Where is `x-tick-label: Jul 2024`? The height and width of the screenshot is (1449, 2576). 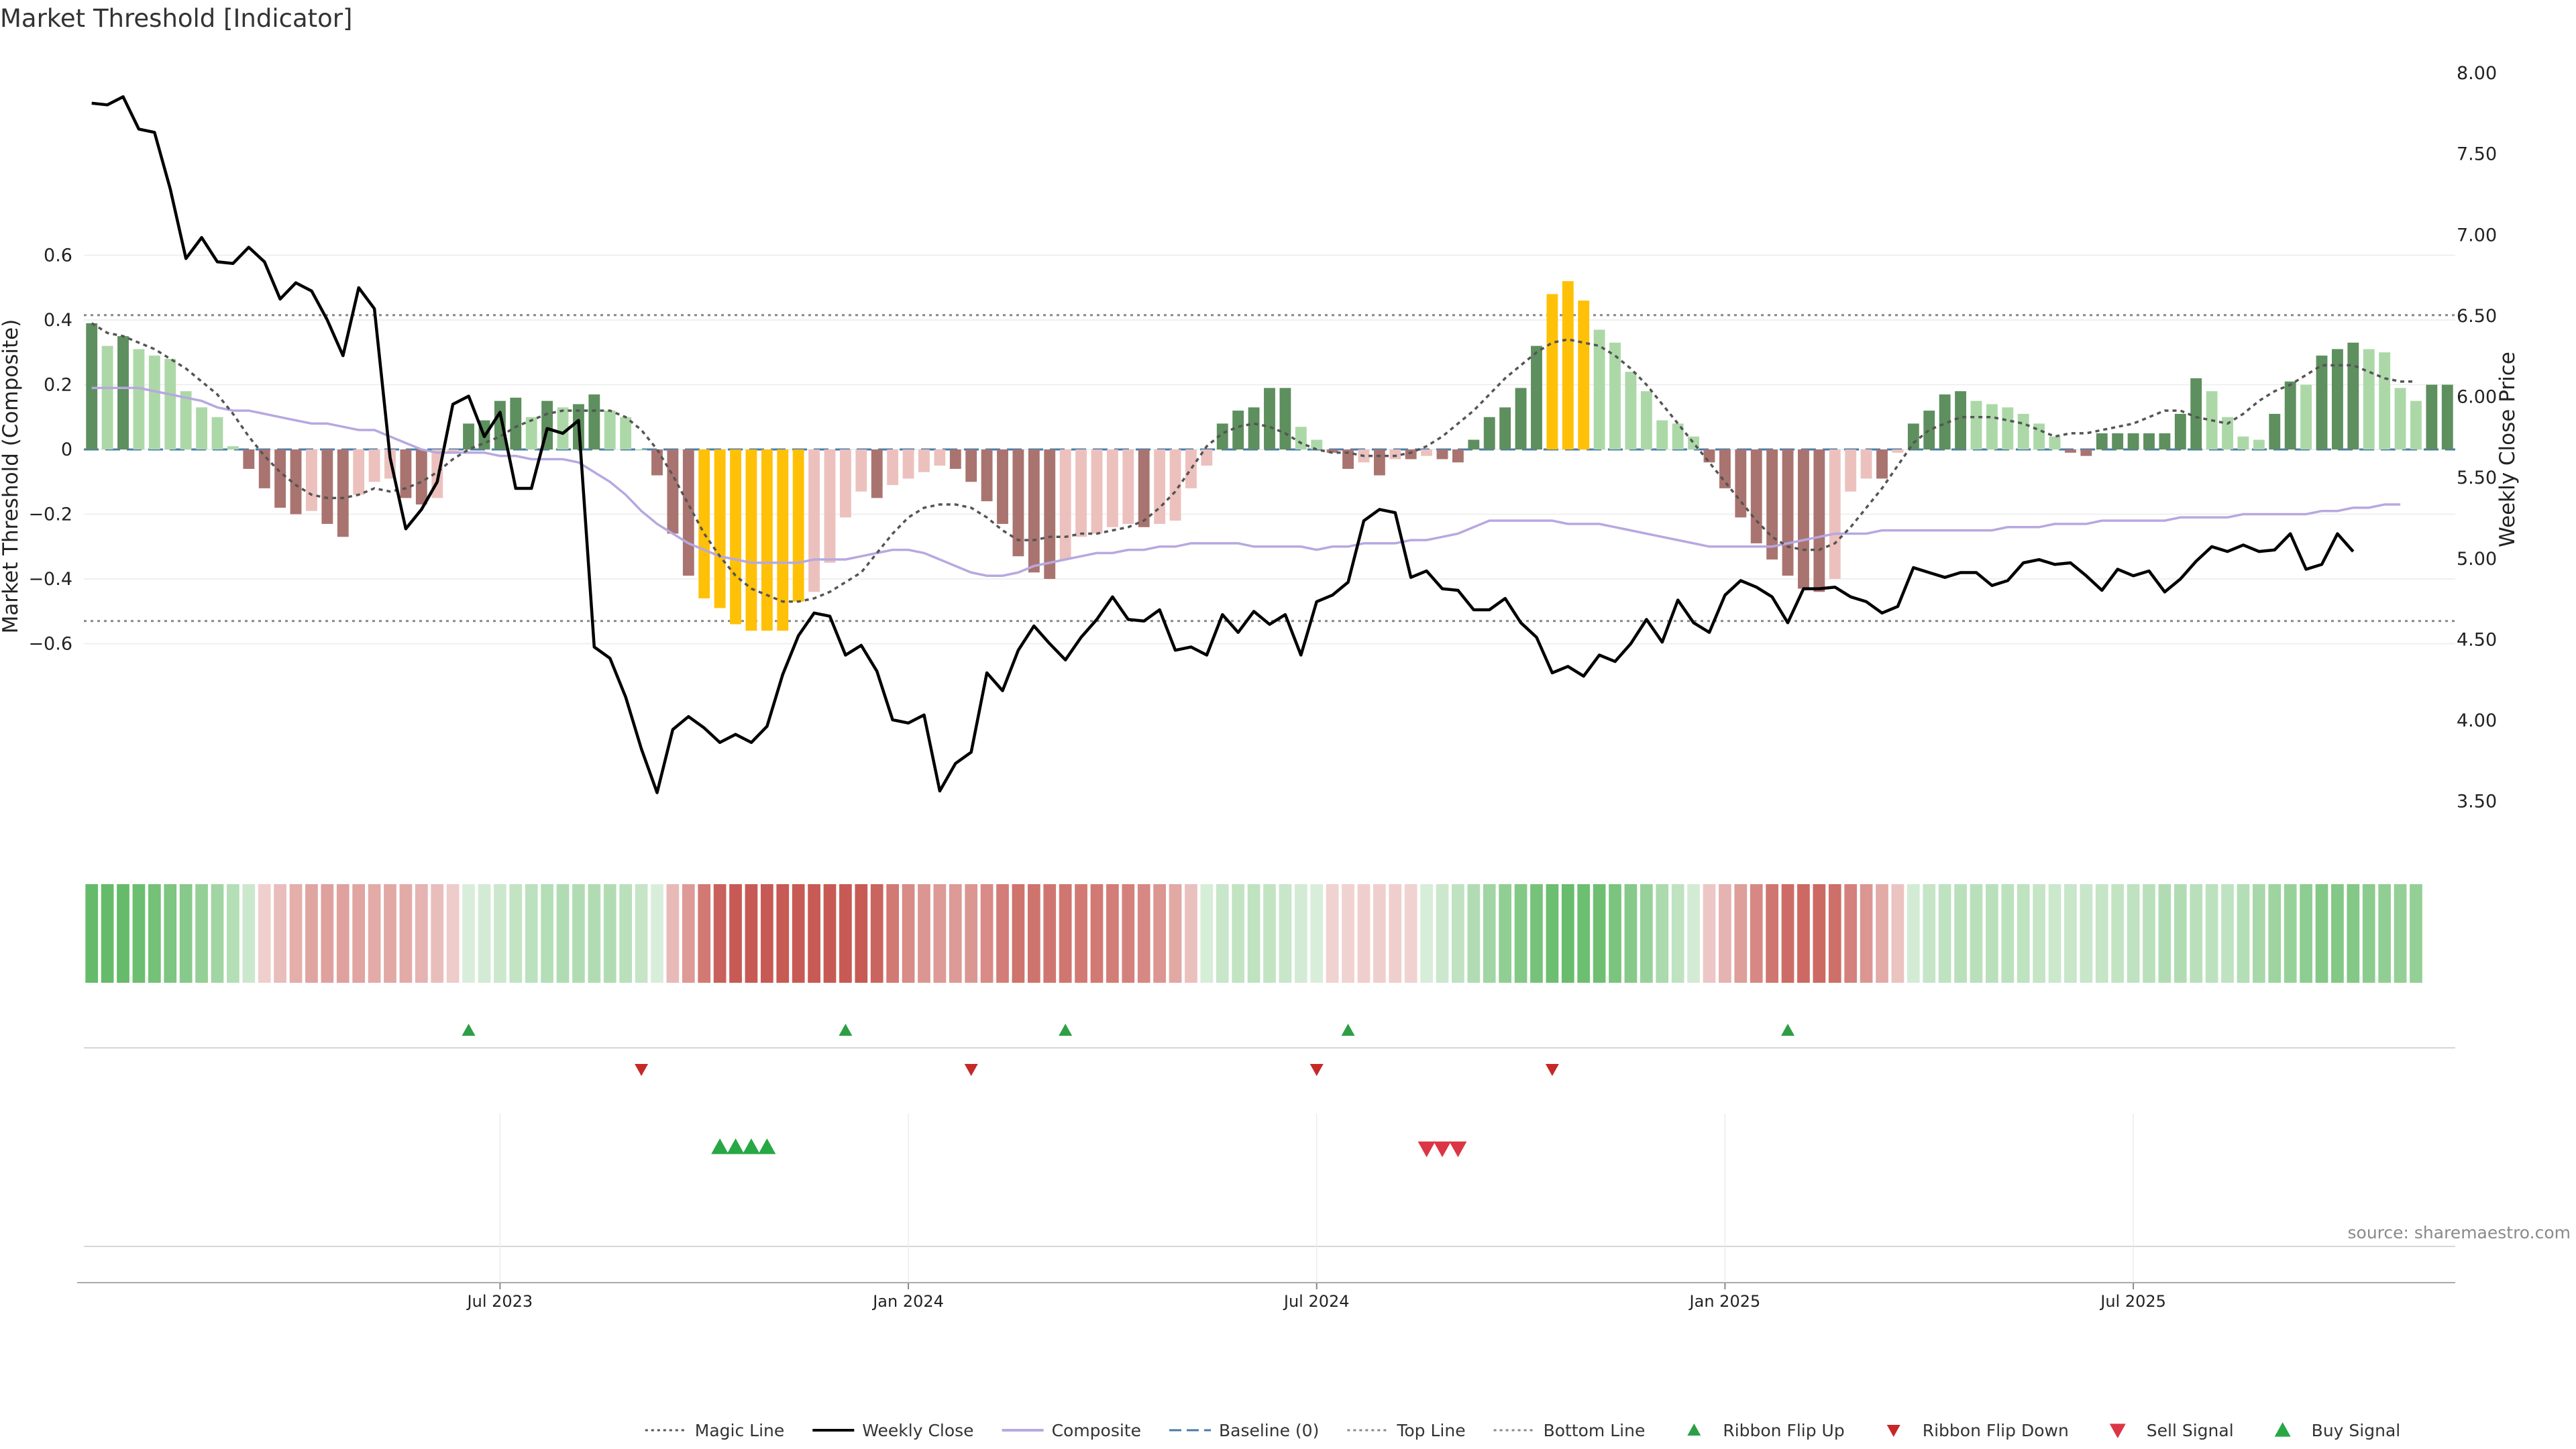 x-tick-label: Jul 2024 is located at coordinates (1316, 1301).